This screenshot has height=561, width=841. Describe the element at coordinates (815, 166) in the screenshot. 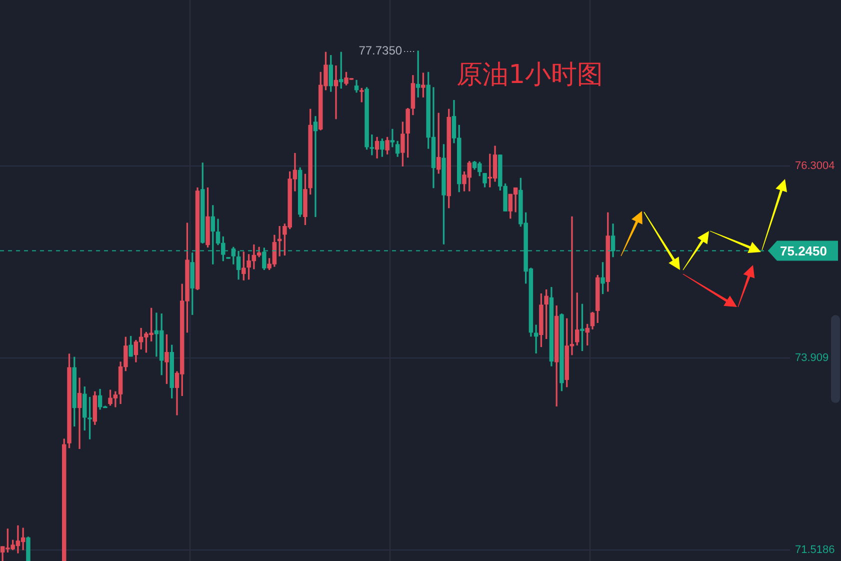

I see `y-tick-label: 76.3004` at that location.